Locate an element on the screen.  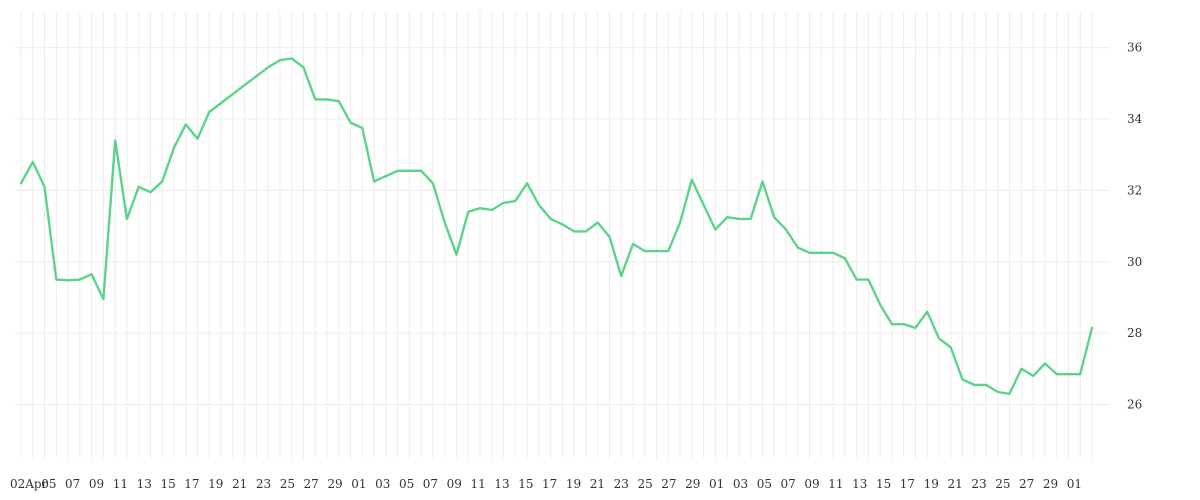
x-tick-label: 23 is located at coordinates (621, 484).